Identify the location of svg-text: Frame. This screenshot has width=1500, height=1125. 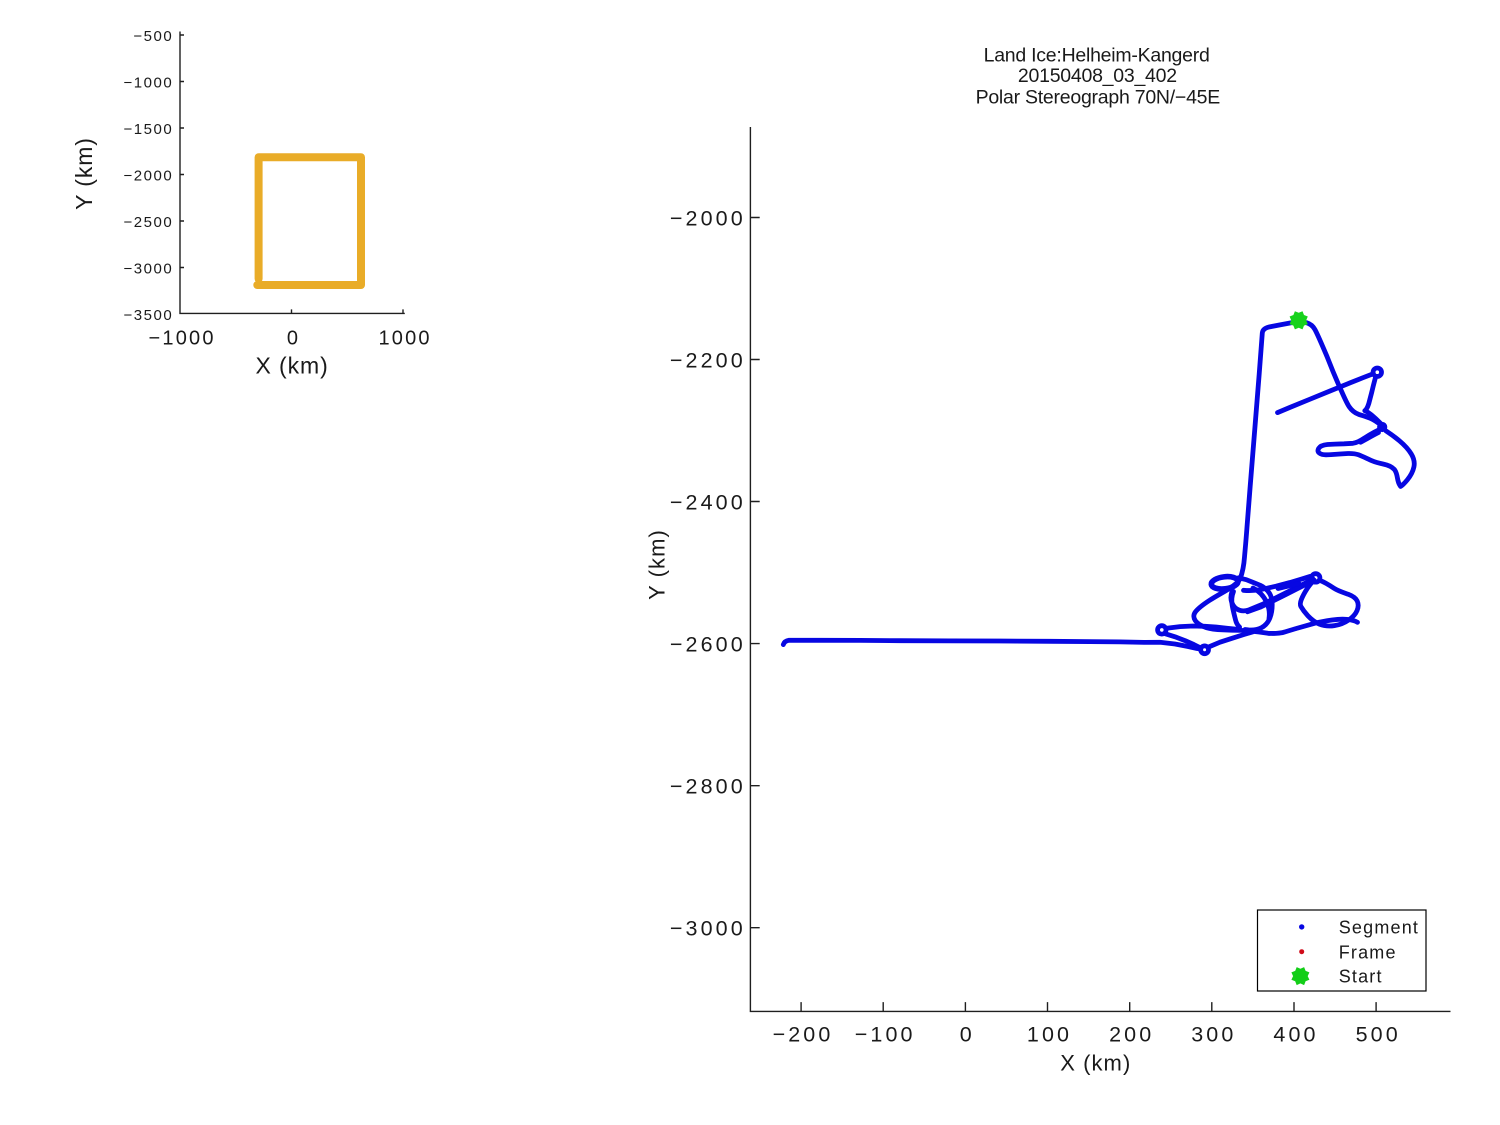
(1368, 952).